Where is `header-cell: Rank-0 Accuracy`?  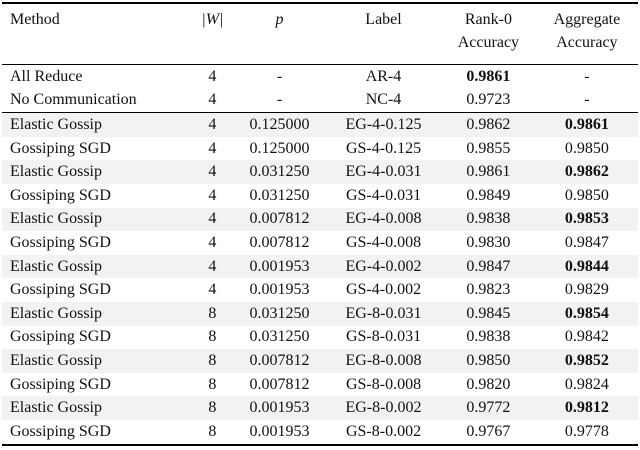
header-cell: Rank-0 Accuracy is located at coordinates (488, 34).